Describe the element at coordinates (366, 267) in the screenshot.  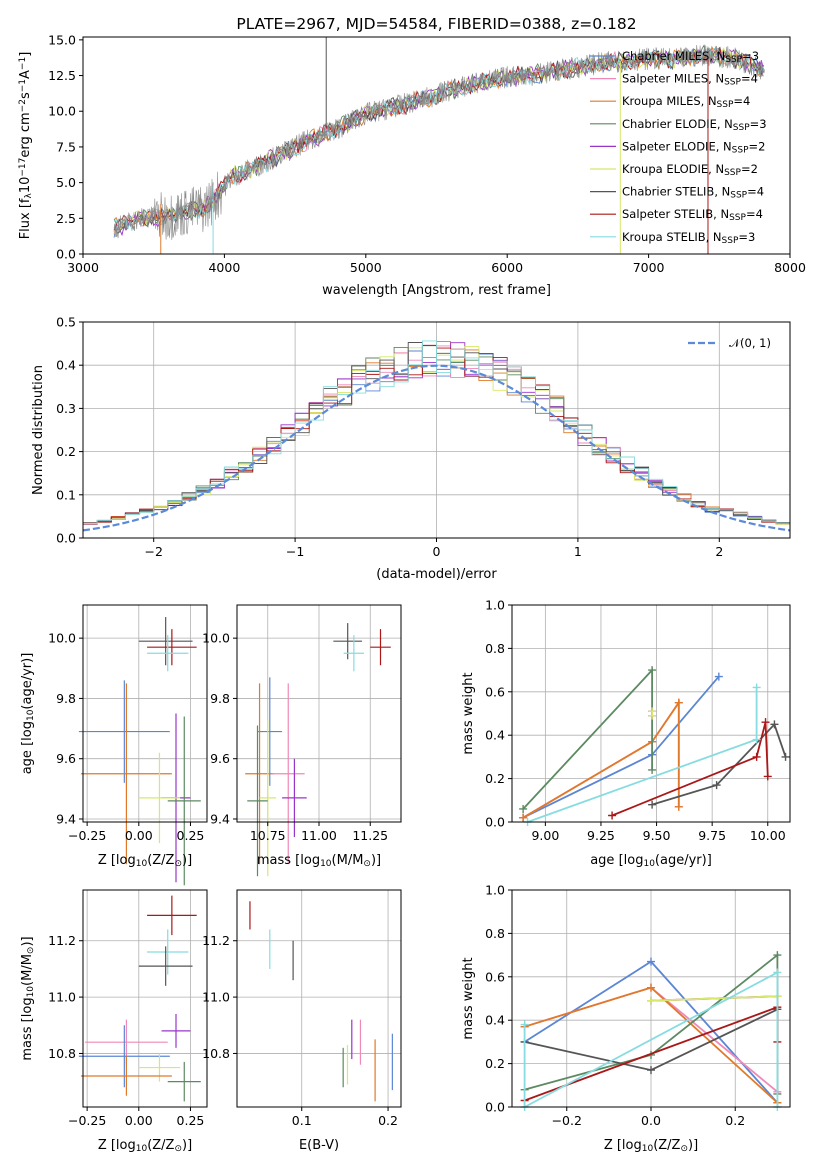
I see `x-tick-label: 5000` at that location.